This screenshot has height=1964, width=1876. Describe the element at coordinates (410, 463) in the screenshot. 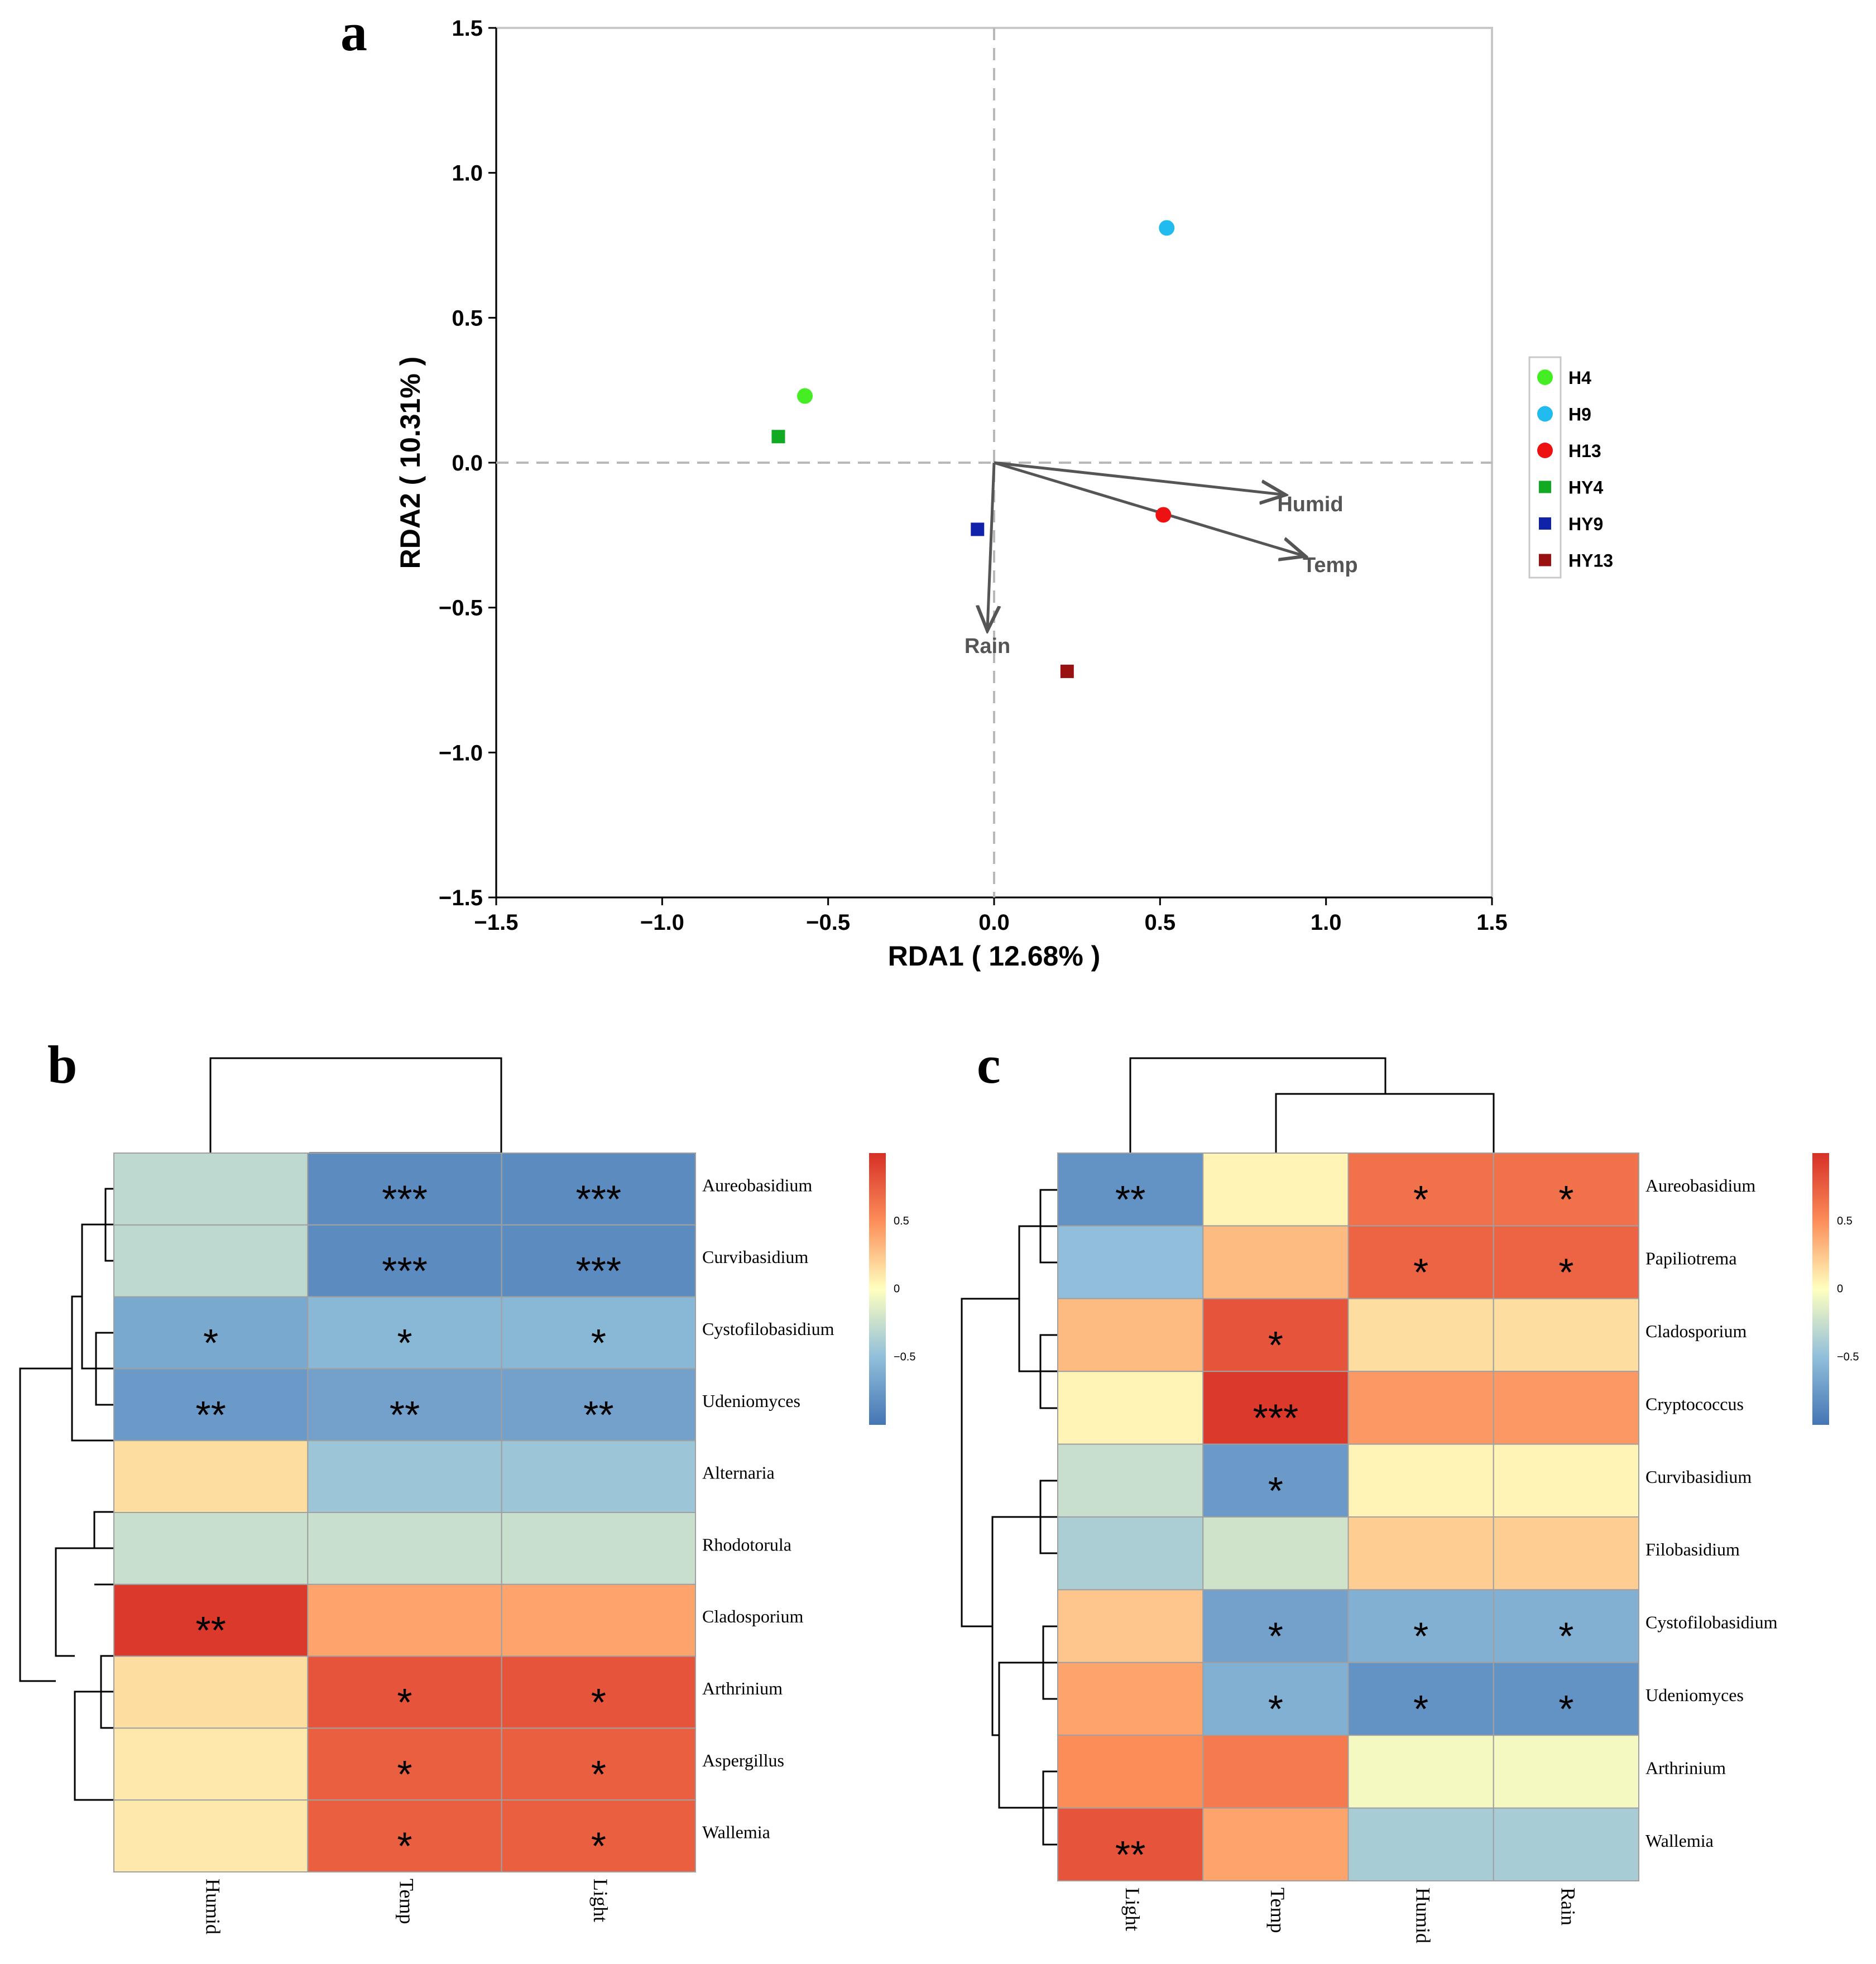

I see `y-axis-title: RDA2 ( 10.31% )` at that location.